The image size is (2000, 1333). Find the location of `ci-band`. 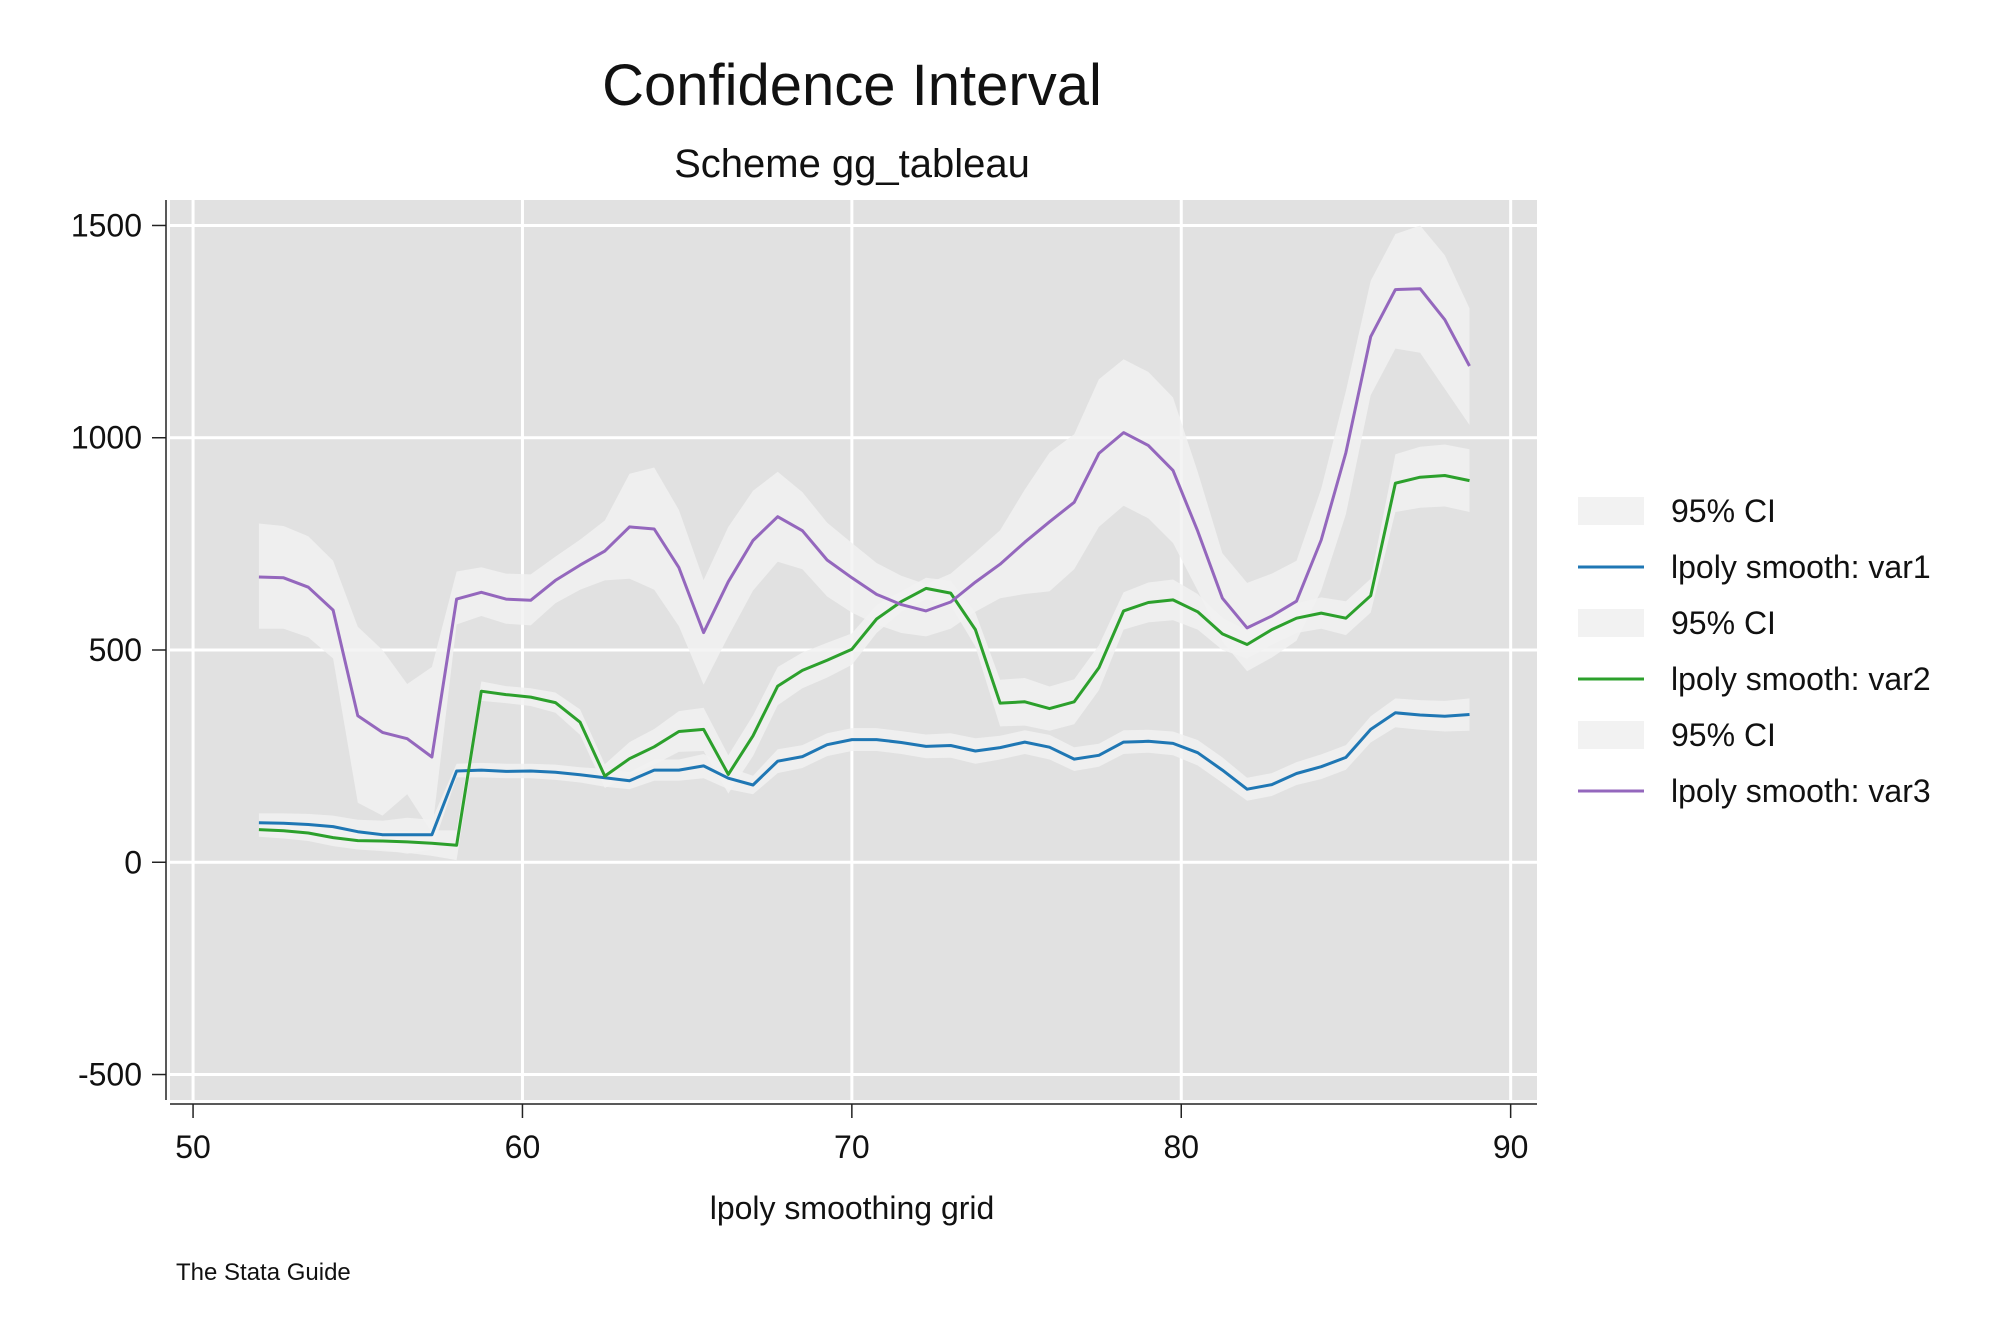

ci-band is located at coordinates (864, 776).